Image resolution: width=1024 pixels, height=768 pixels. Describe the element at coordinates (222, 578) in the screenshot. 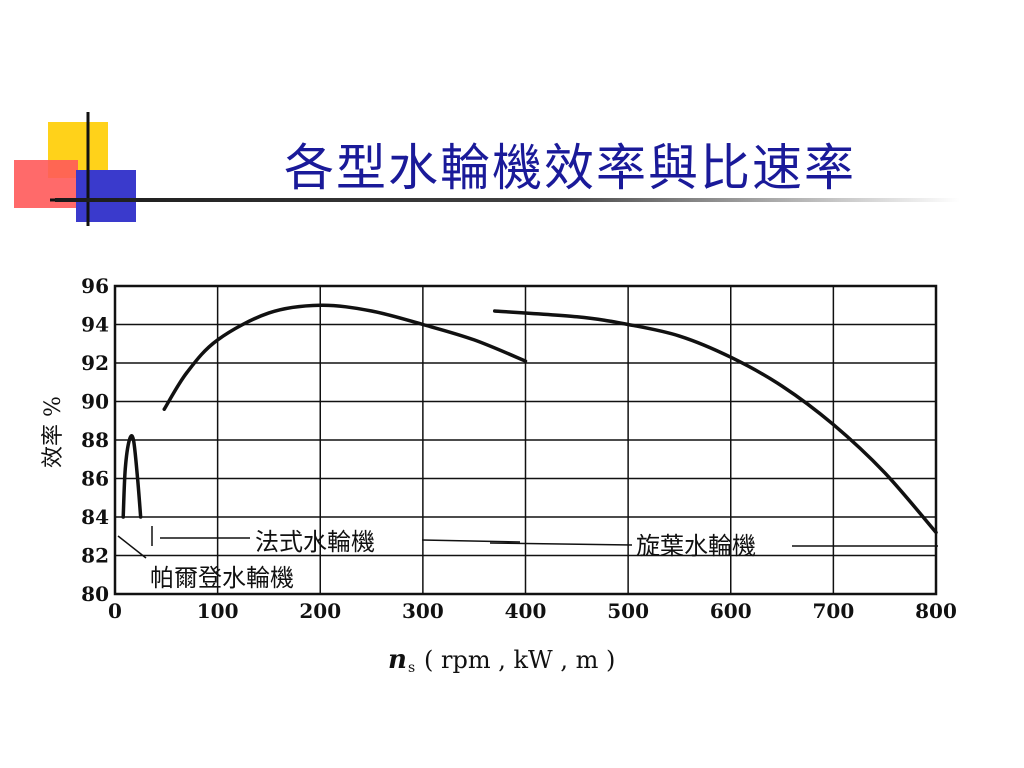

I see `pelton-label: 帕爾登水輪機` at that location.